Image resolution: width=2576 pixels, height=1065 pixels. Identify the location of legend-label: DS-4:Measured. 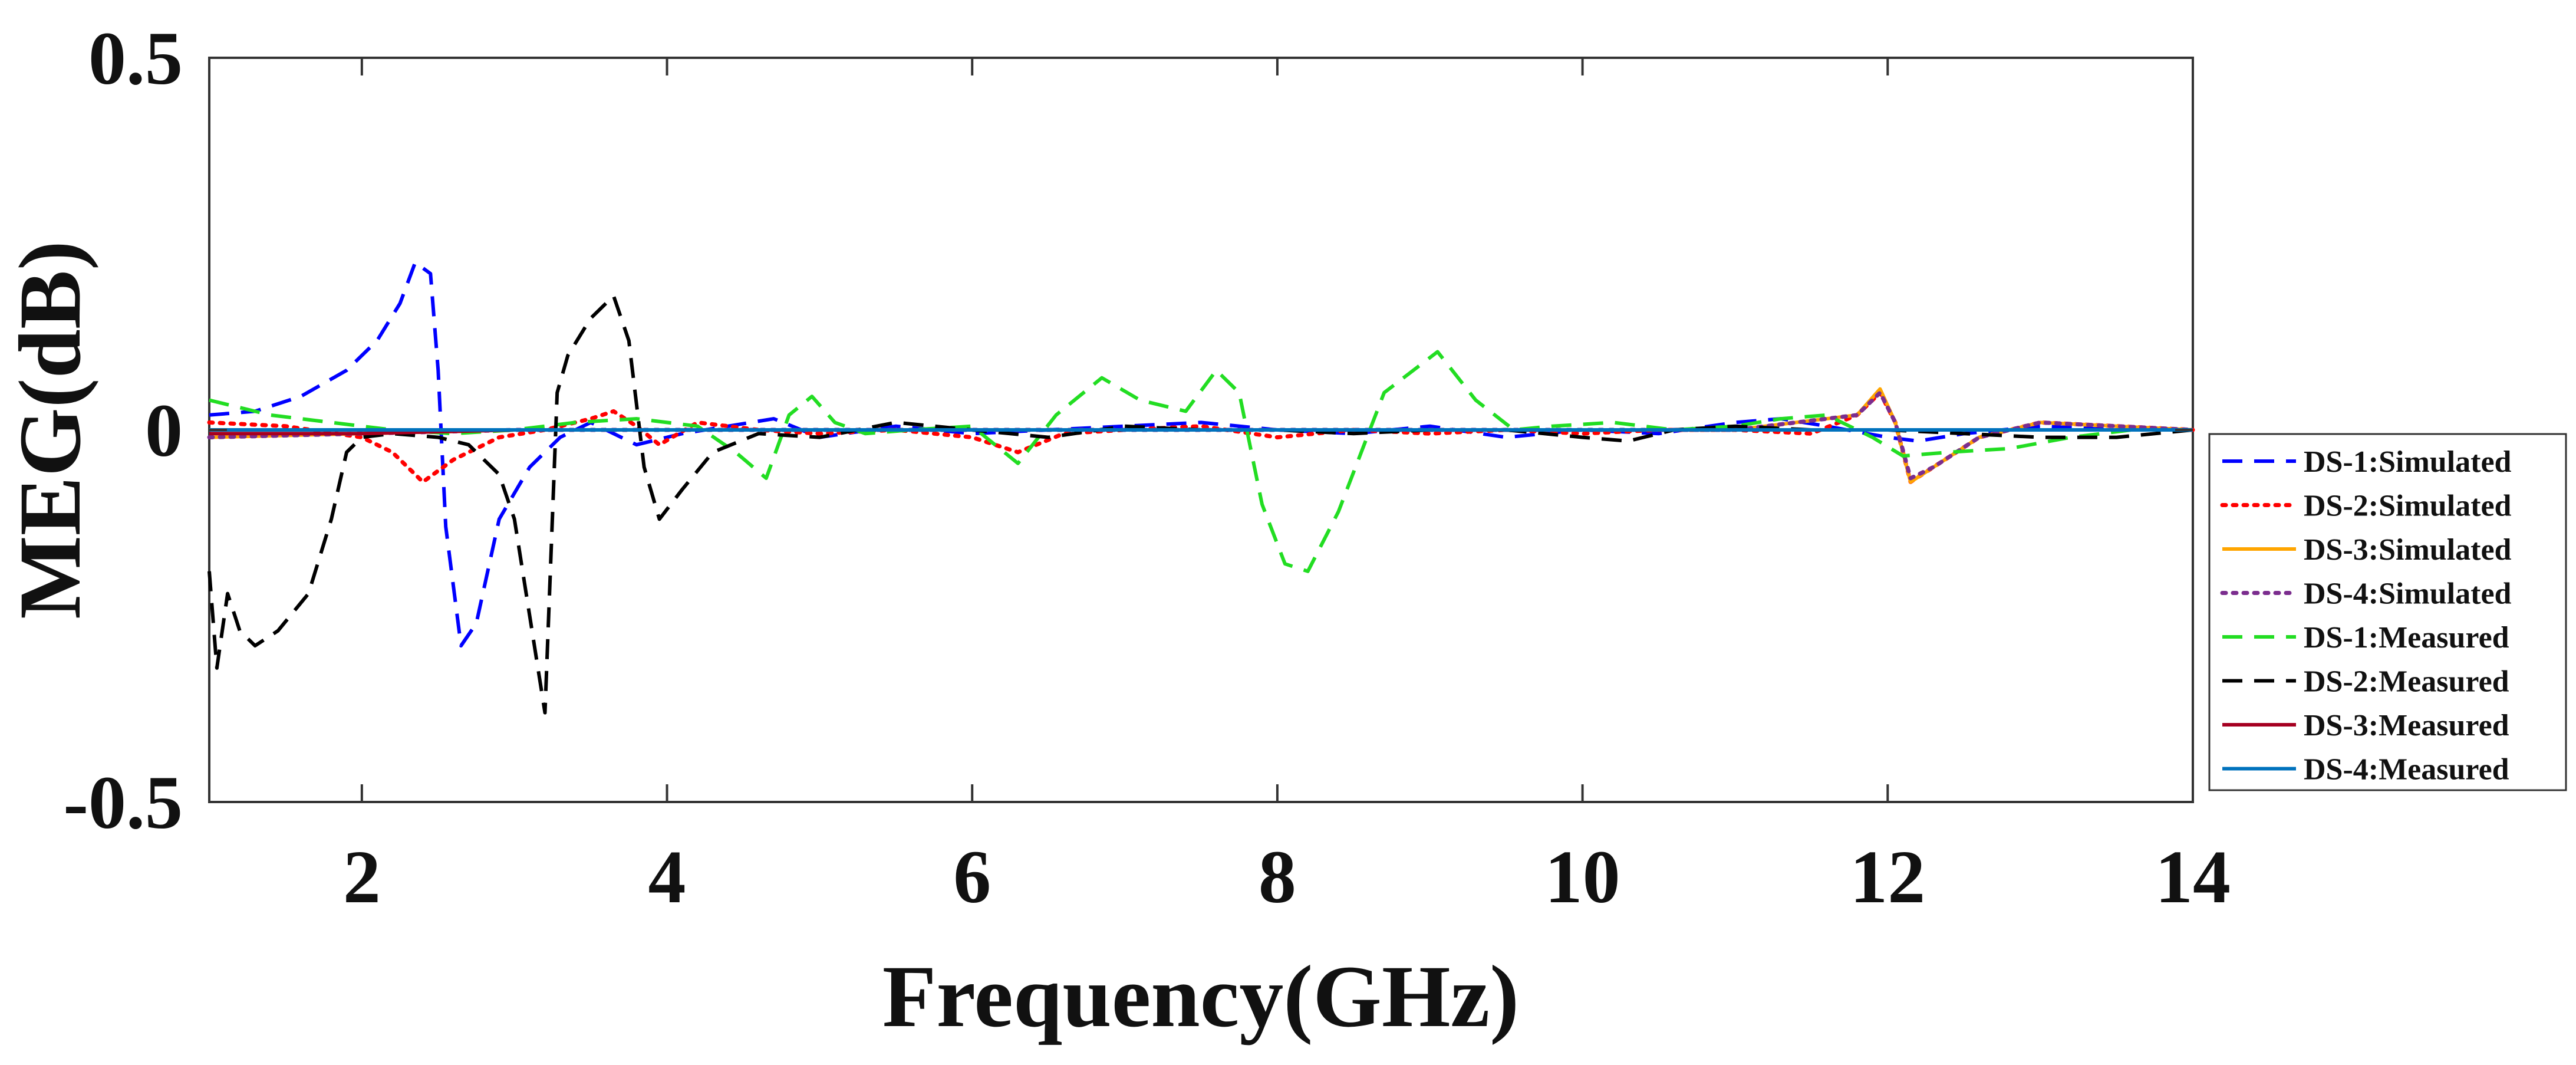
(2406, 770).